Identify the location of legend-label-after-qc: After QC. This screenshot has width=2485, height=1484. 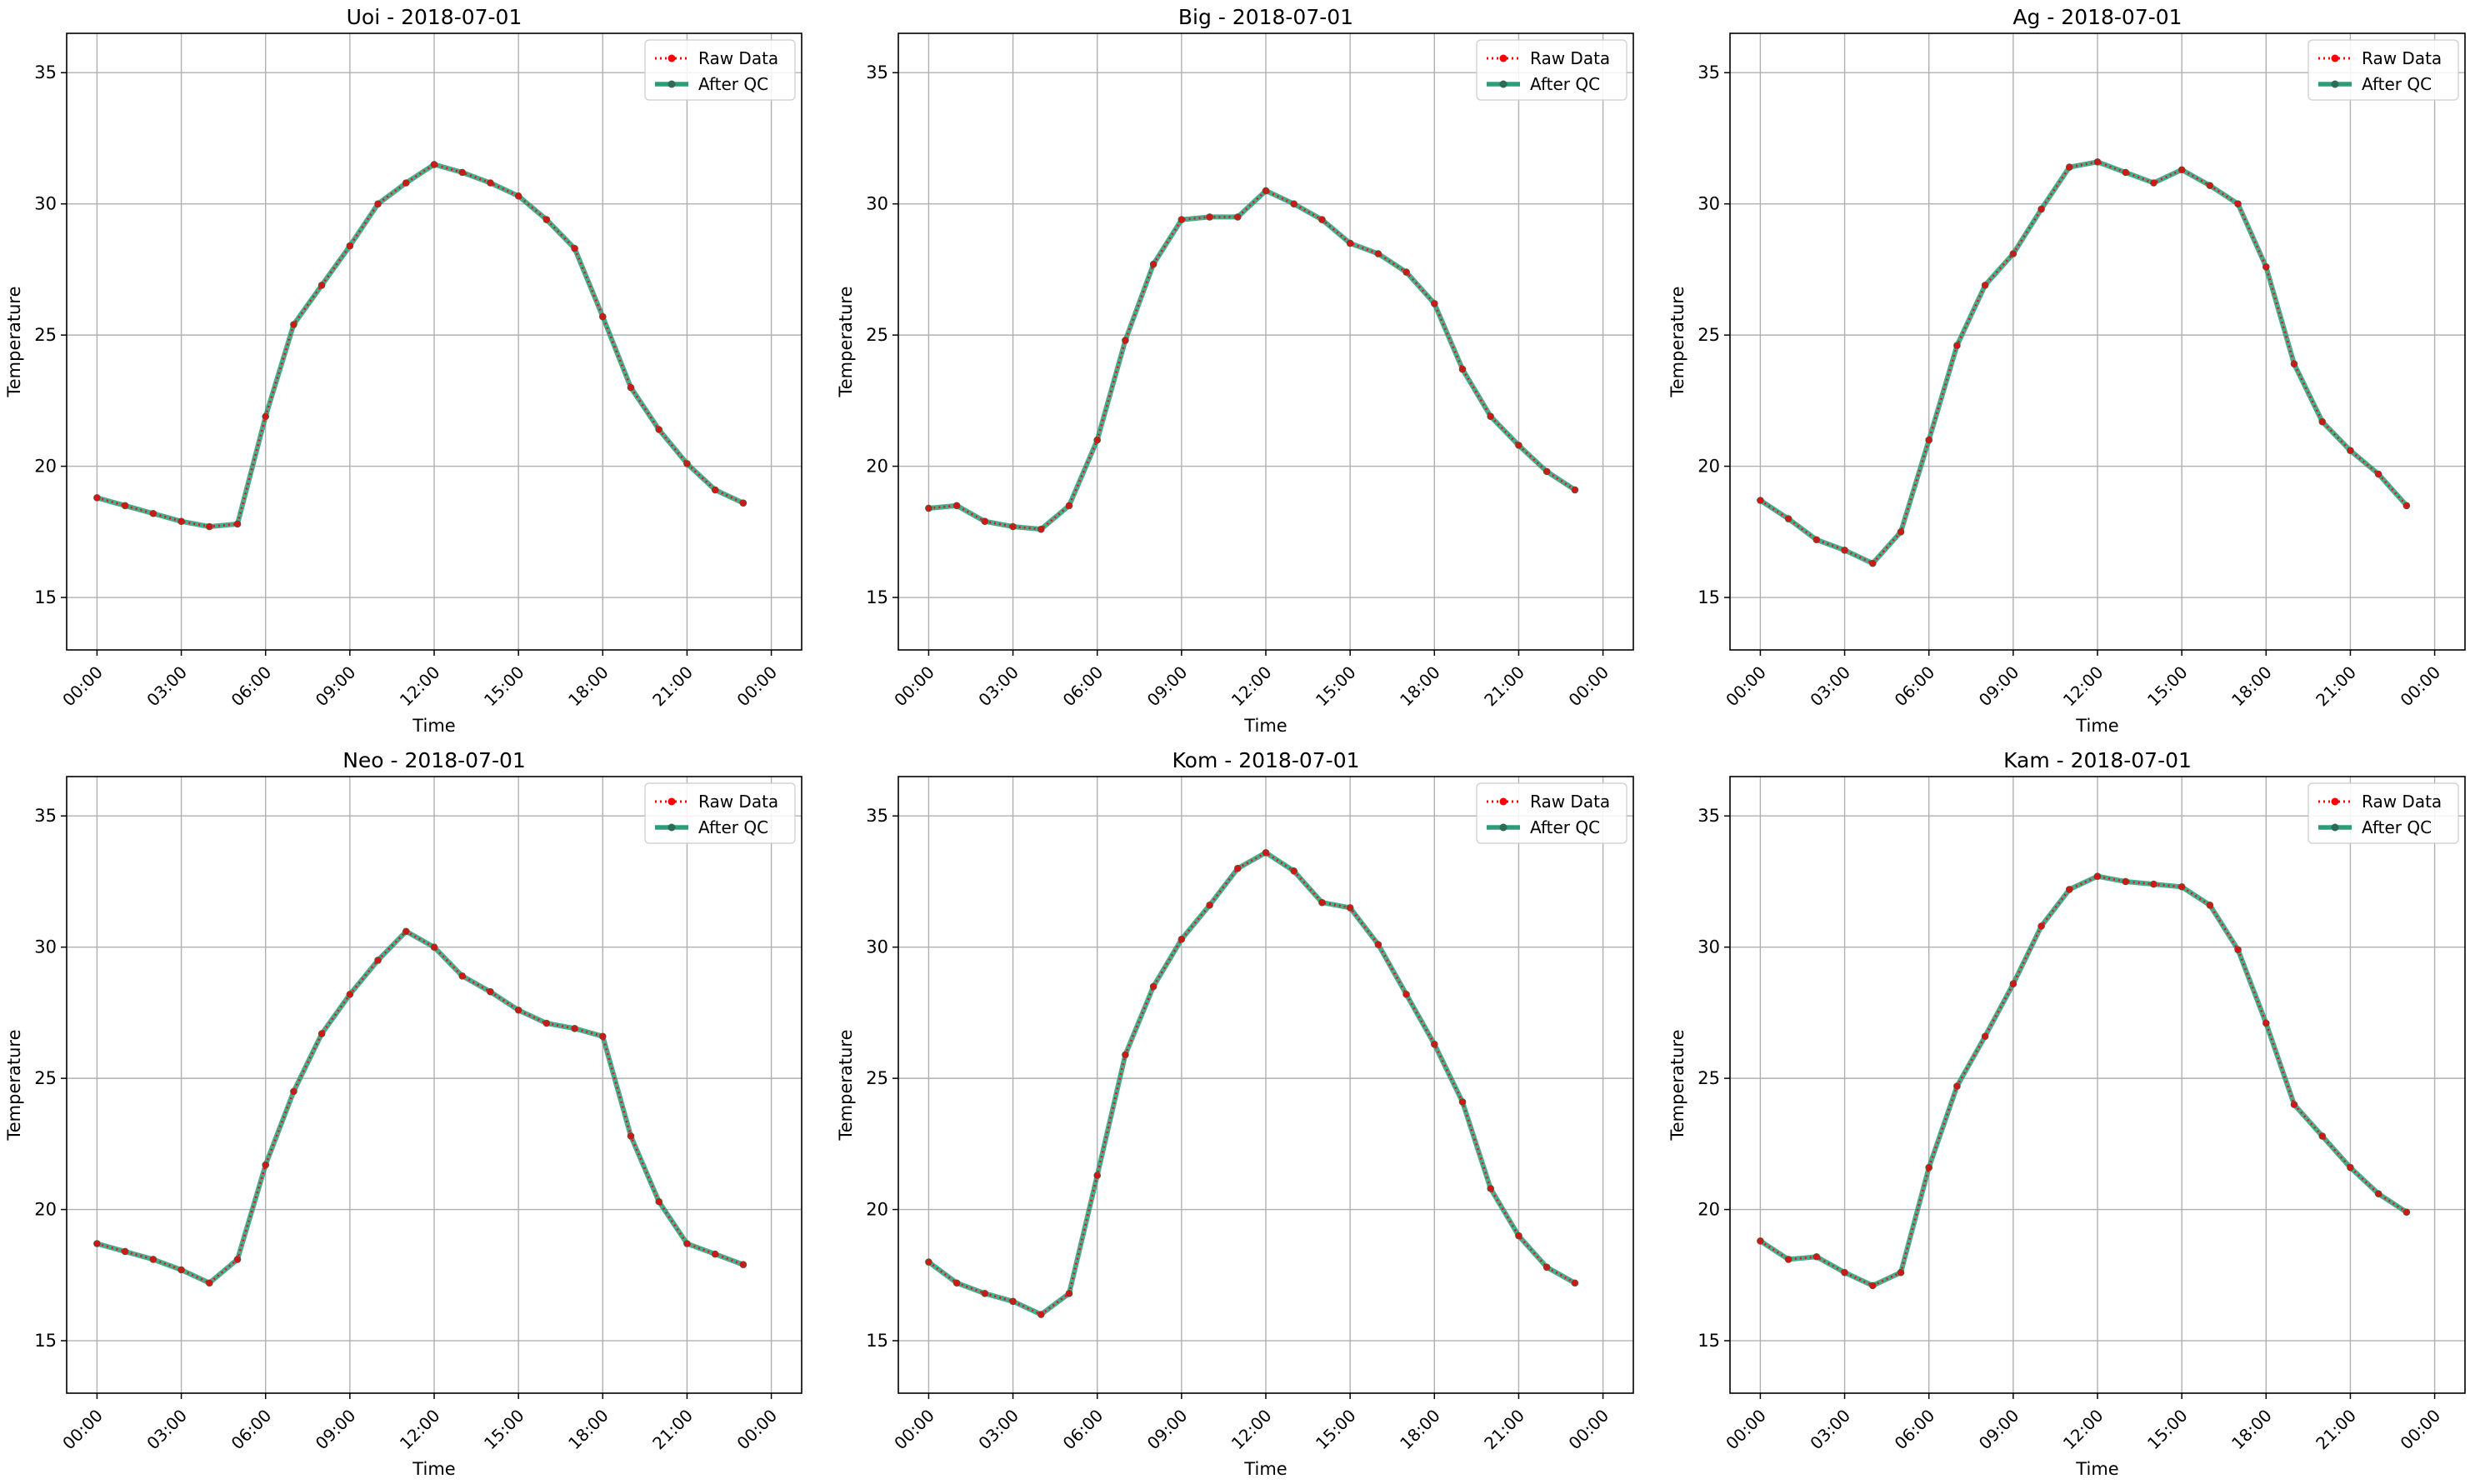
(2397, 827).